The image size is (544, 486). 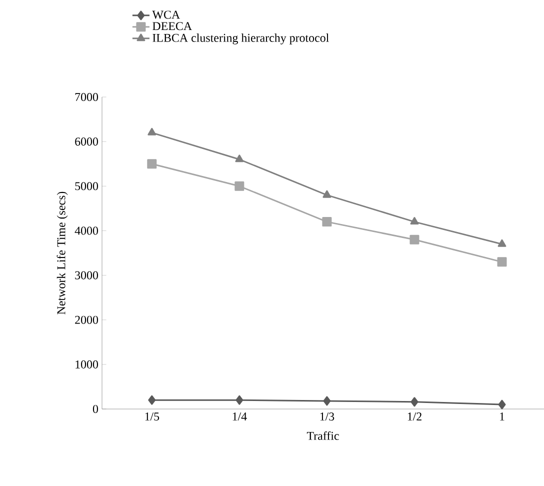 I want to click on y-tick-label: 2000, so click(x=86, y=320).